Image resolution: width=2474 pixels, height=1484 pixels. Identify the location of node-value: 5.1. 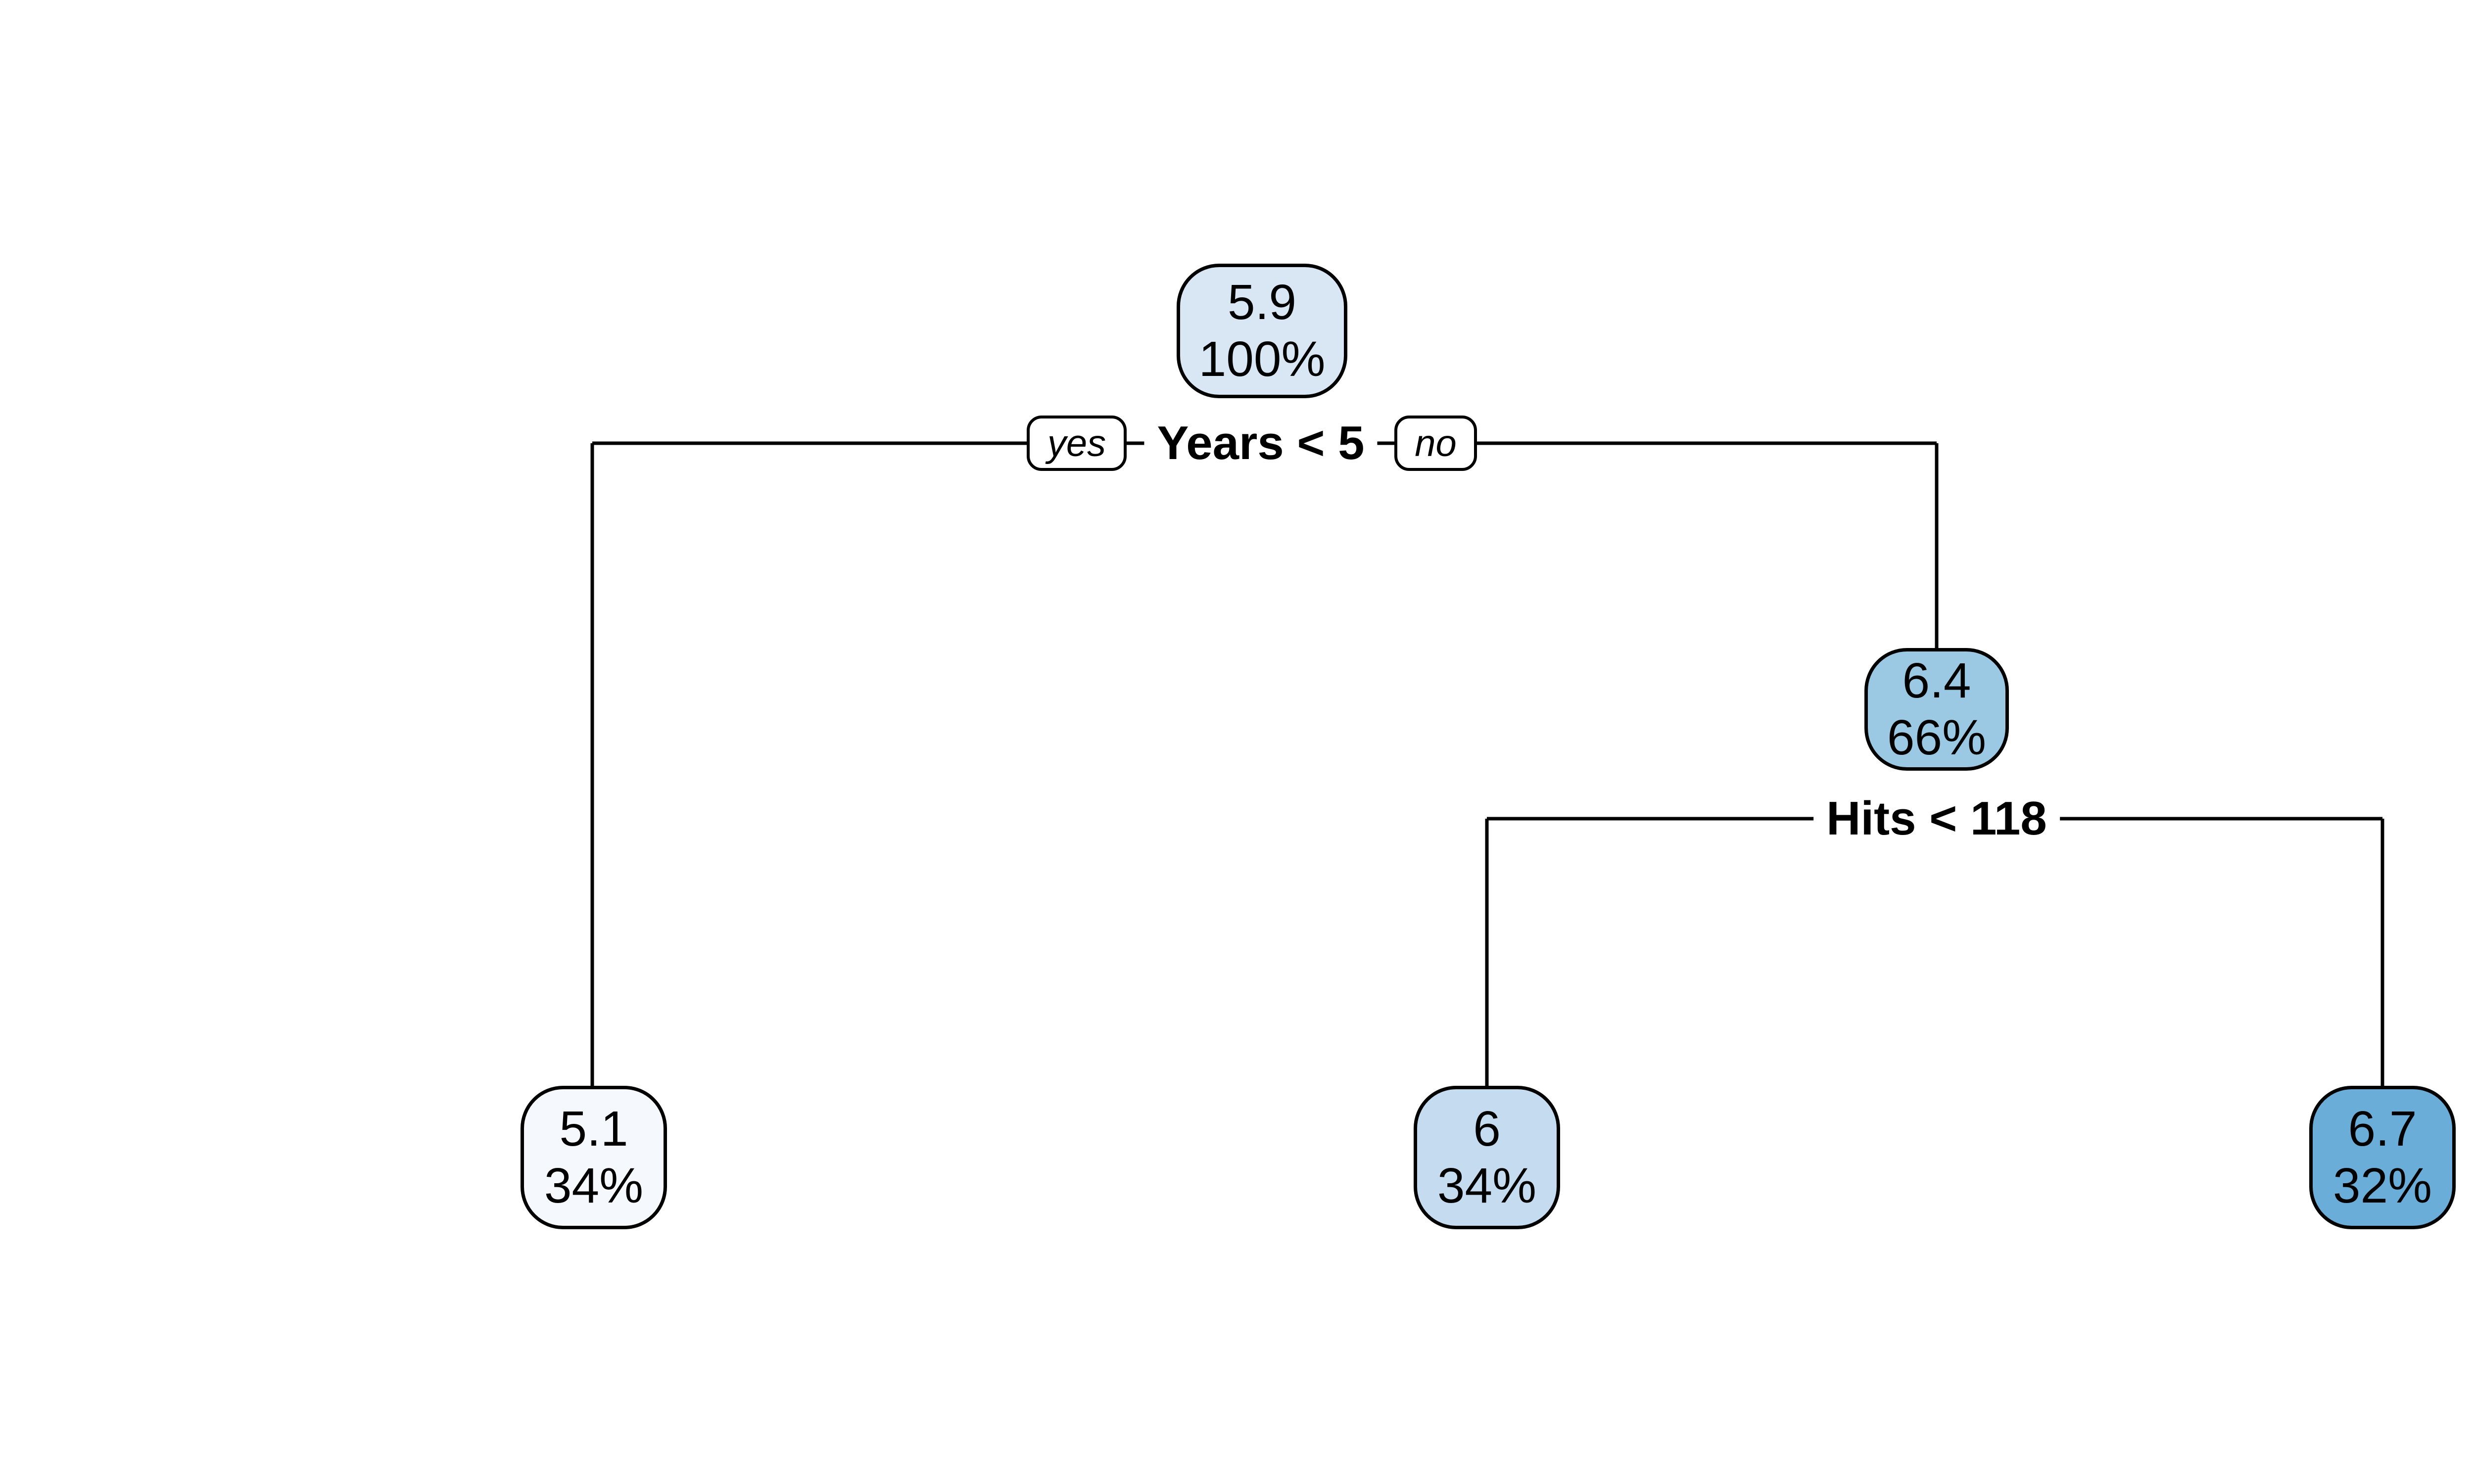
(594, 1129).